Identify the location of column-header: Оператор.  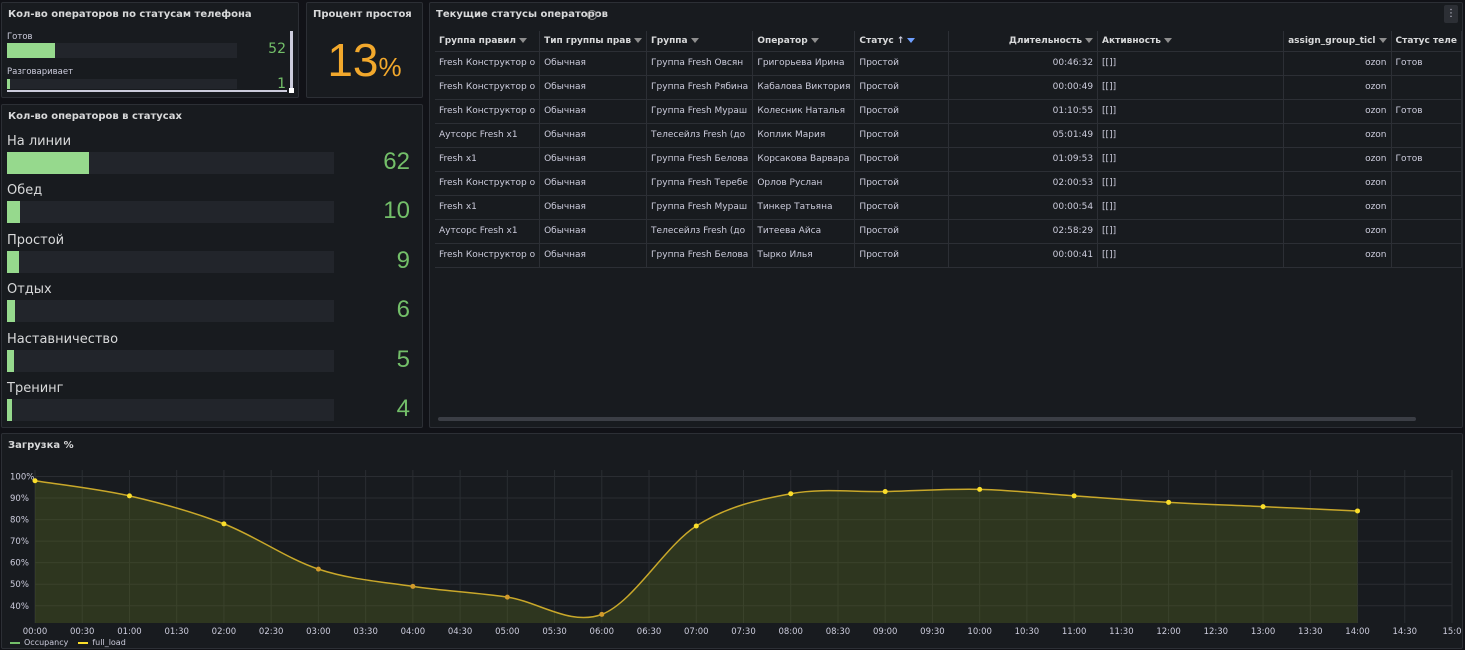
(804, 41).